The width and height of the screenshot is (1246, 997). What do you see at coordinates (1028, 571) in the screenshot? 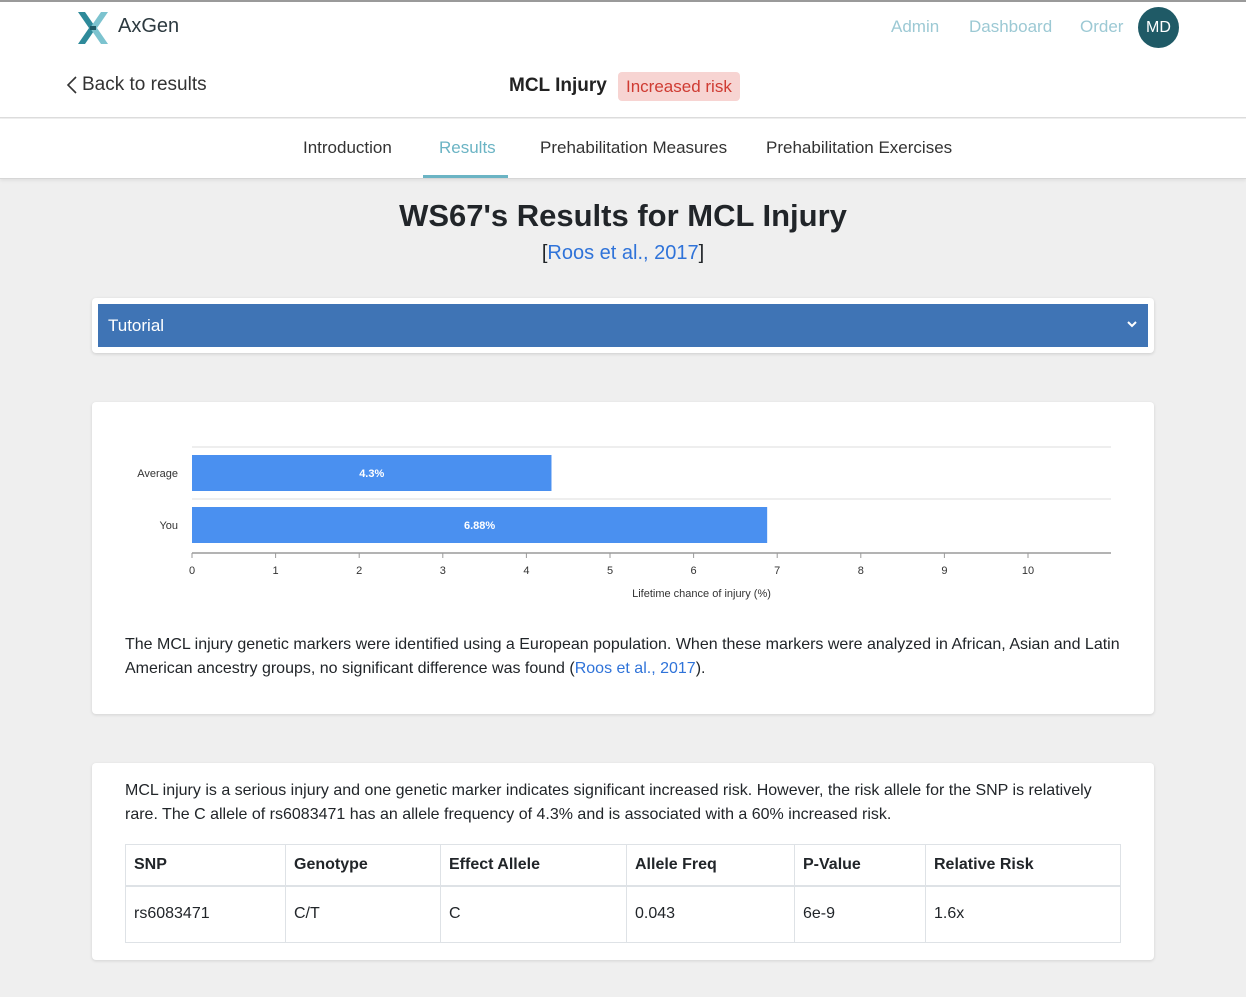
I see `chart-tick-label: 10` at bounding box center [1028, 571].